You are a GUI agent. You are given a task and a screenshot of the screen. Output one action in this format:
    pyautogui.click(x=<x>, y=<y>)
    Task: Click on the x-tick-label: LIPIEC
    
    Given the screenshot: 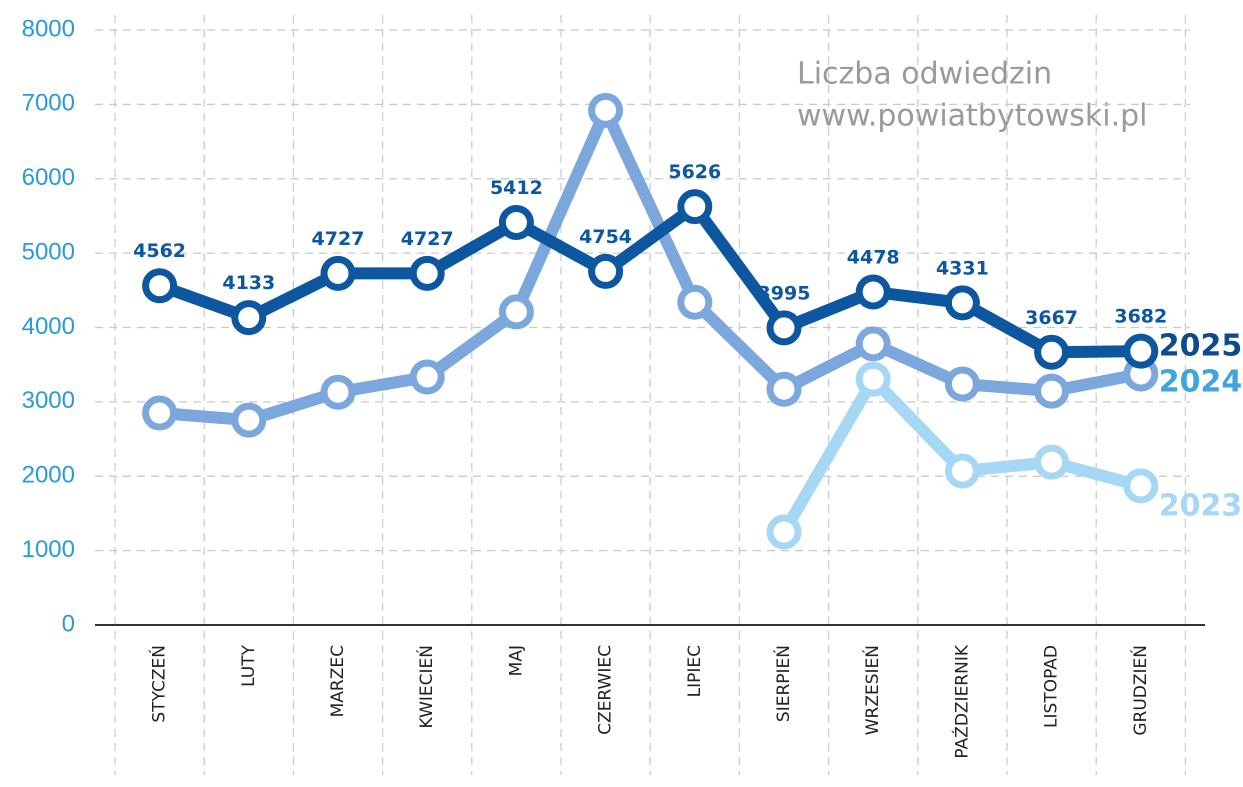 What is the action you would take?
    pyautogui.click(x=695, y=671)
    